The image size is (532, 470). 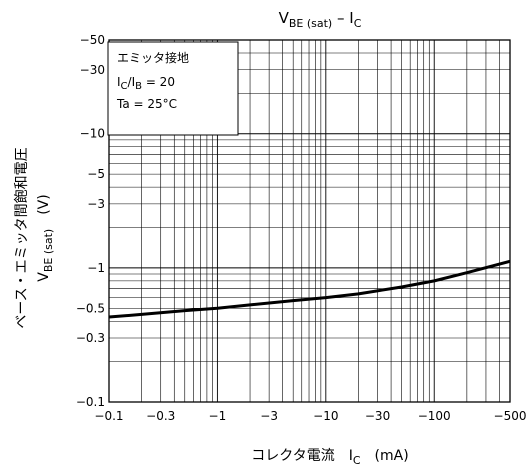 I want to click on y-tick-label: −30, so click(x=92, y=70).